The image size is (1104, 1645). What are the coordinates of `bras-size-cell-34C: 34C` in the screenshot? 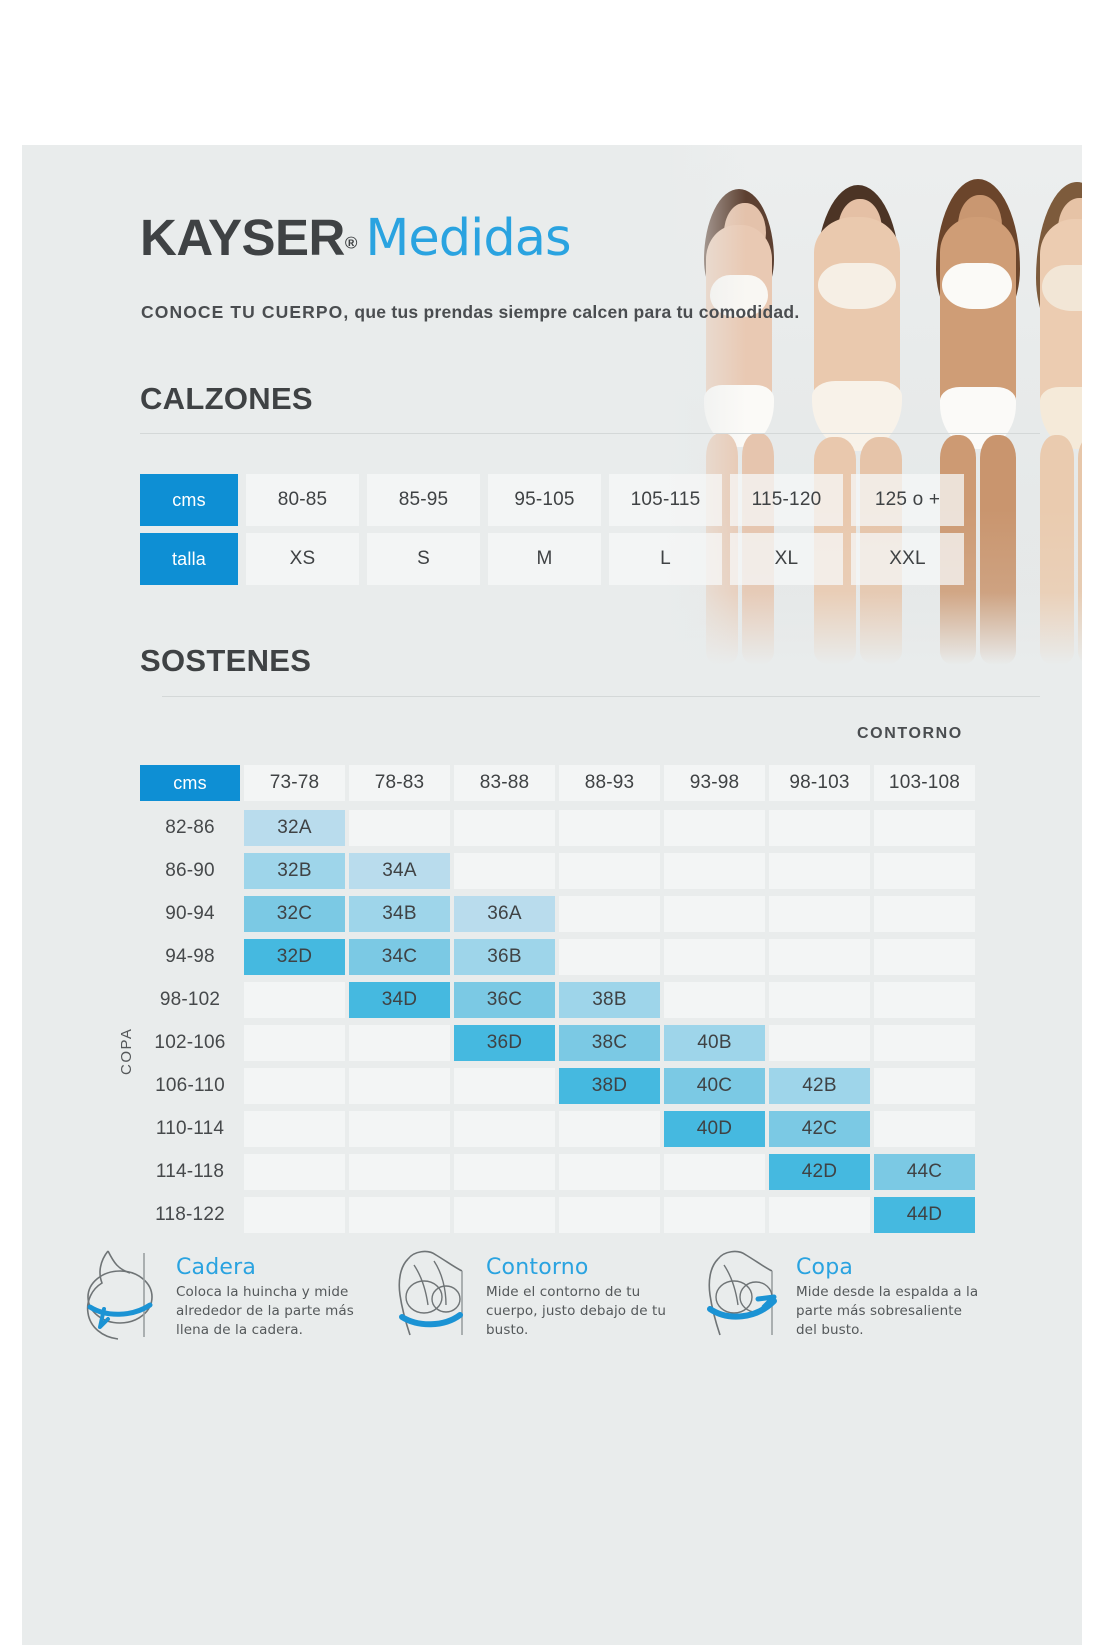 It's located at (399, 957).